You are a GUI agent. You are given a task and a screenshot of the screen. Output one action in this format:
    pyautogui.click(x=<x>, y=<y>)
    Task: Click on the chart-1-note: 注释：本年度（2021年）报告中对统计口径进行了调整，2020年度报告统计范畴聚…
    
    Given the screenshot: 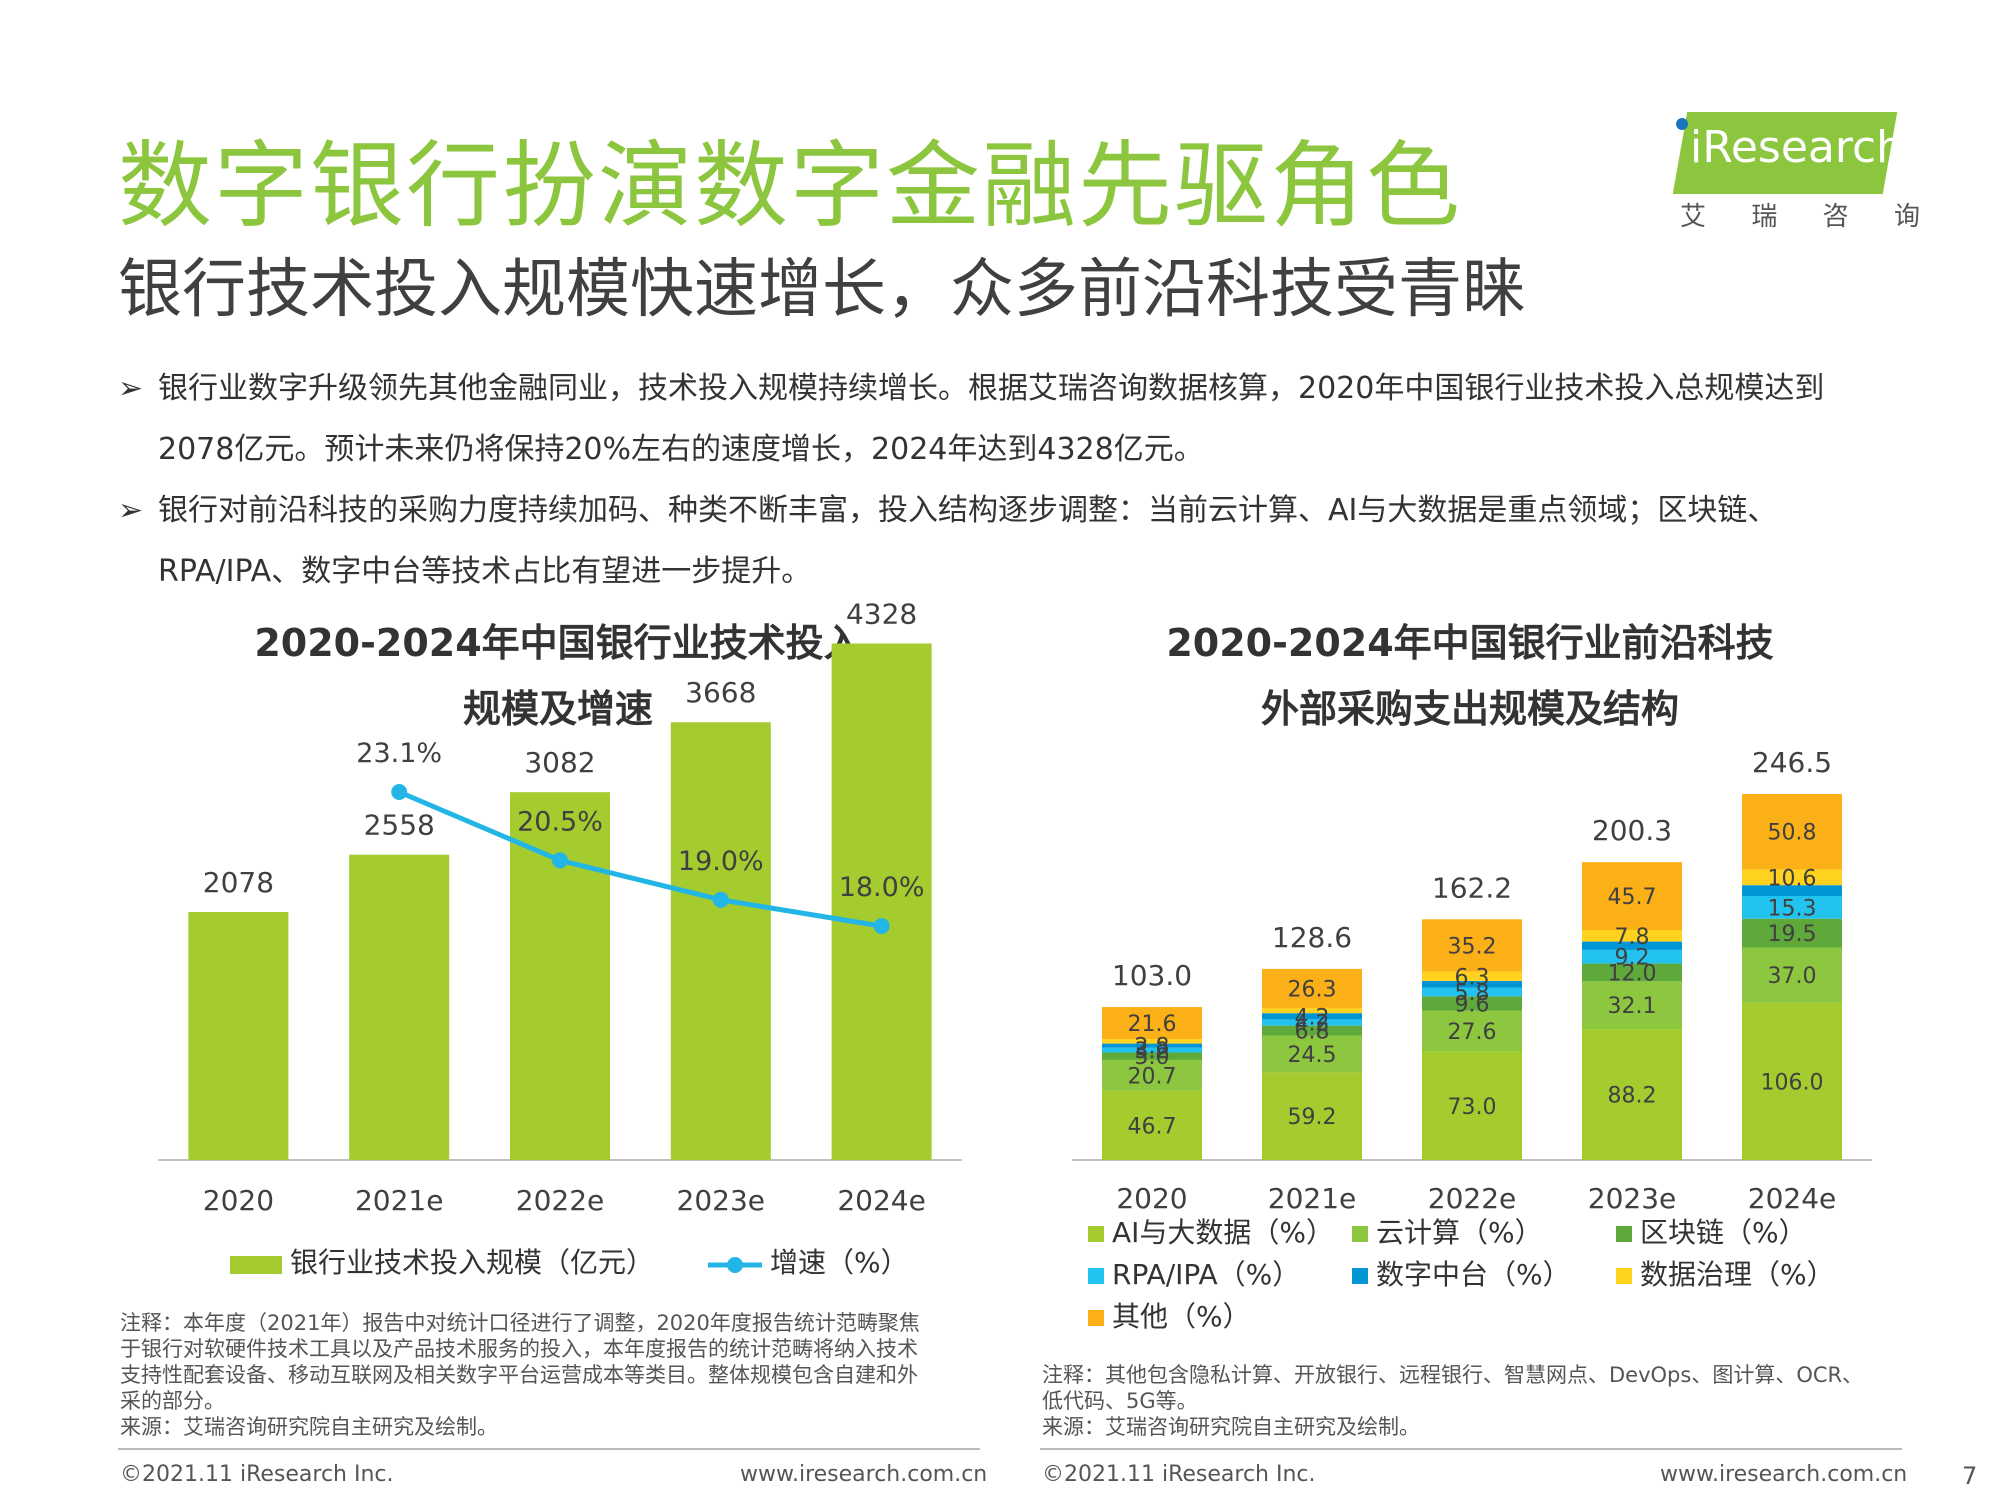 What is the action you would take?
    pyautogui.click(x=560, y=1375)
    